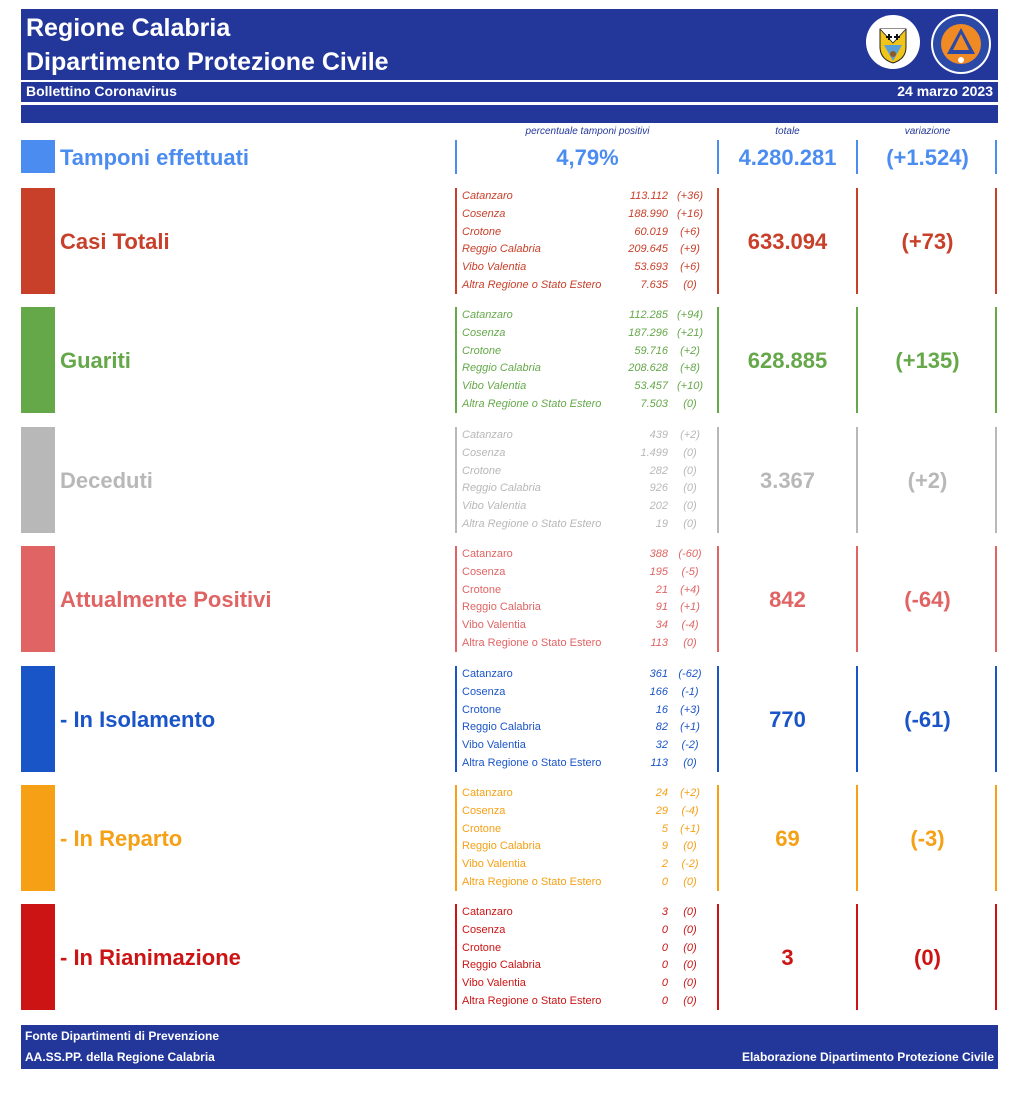 Image resolution: width=1024 pixels, height=1098 pixels. I want to click on province-delta: (+36), so click(690, 196).